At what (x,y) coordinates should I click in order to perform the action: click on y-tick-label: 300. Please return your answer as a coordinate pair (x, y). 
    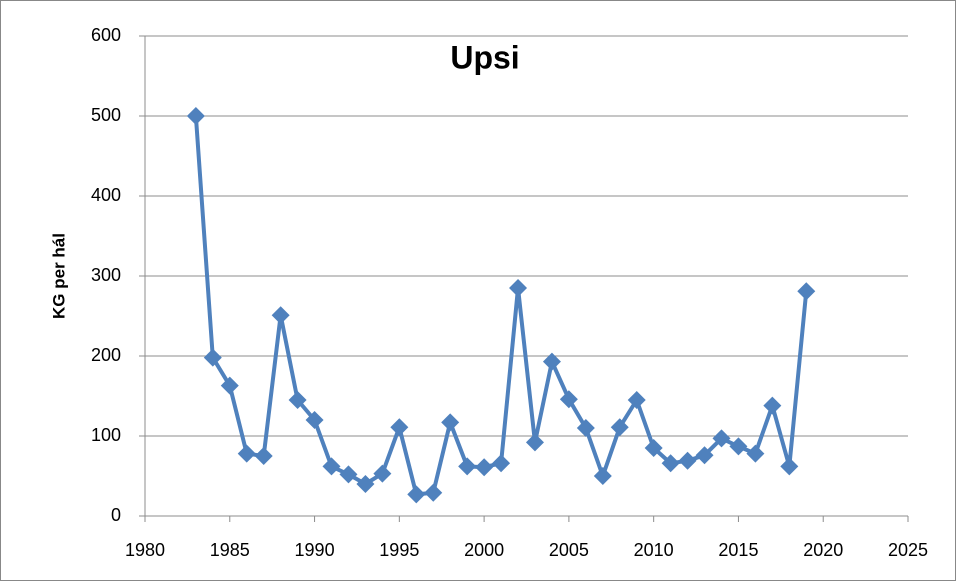
    Looking at the image, I should click on (106, 275).